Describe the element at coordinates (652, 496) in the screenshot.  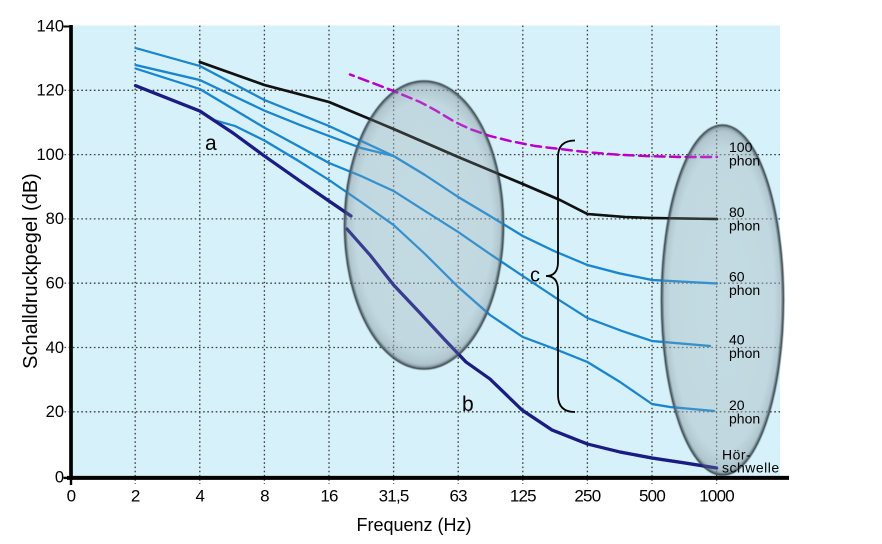
I see `svg-text: 500` at that location.